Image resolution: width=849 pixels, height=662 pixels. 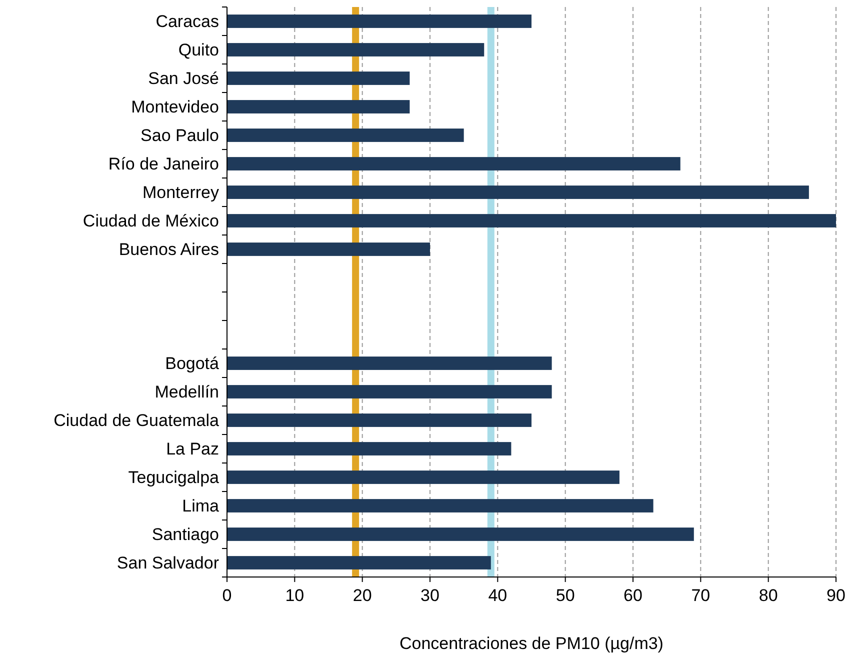 What do you see at coordinates (700, 595) in the screenshot?
I see `x-tick-label: 70` at bounding box center [700, 595].